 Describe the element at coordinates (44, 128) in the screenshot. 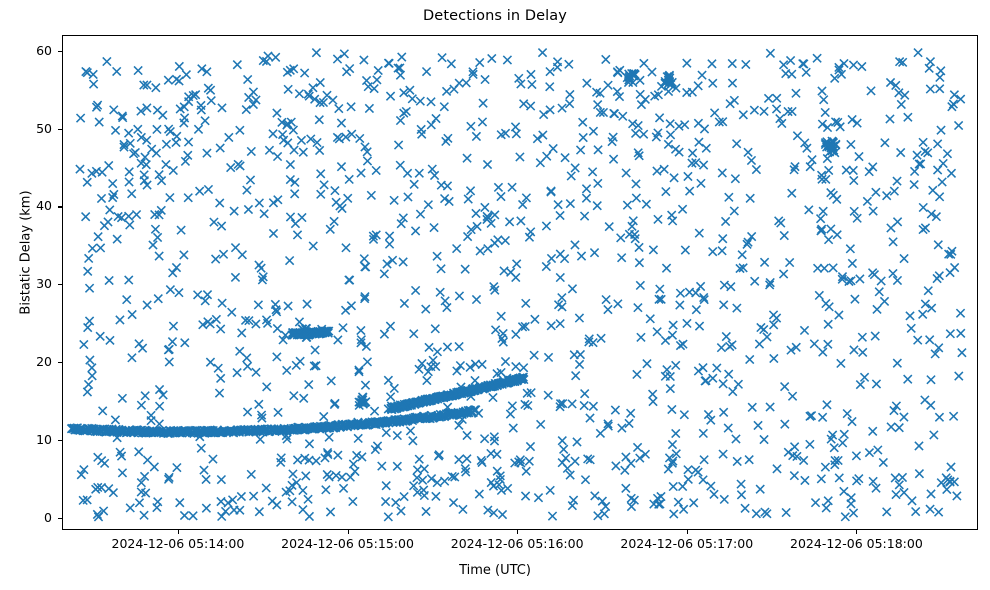

I see `y-tick-label: 50` at that location.